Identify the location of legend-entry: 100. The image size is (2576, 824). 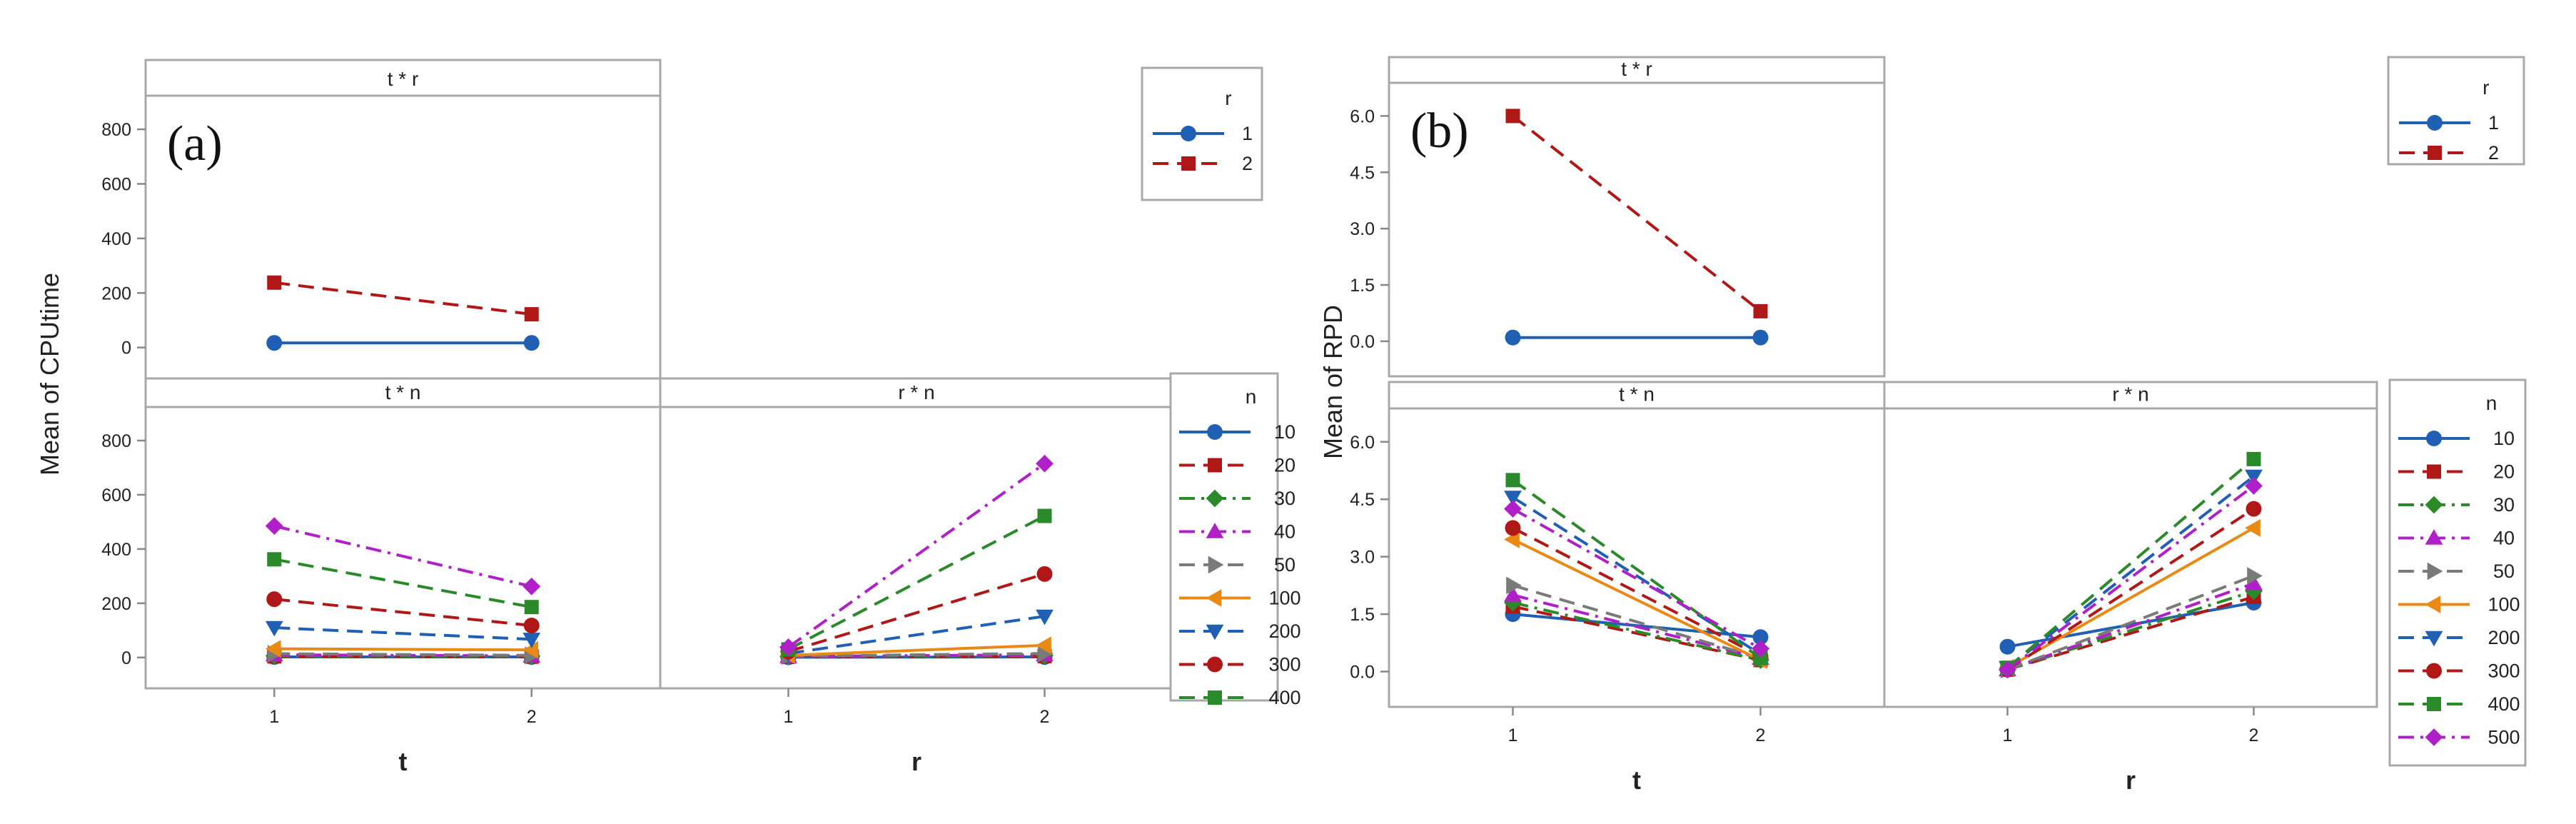
(2503, 605).